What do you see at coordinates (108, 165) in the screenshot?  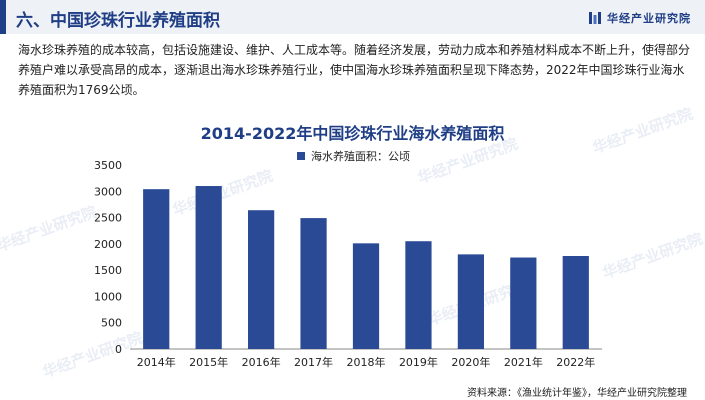 I see `y-tick-label: 3500` at bounding box center [108, 165].